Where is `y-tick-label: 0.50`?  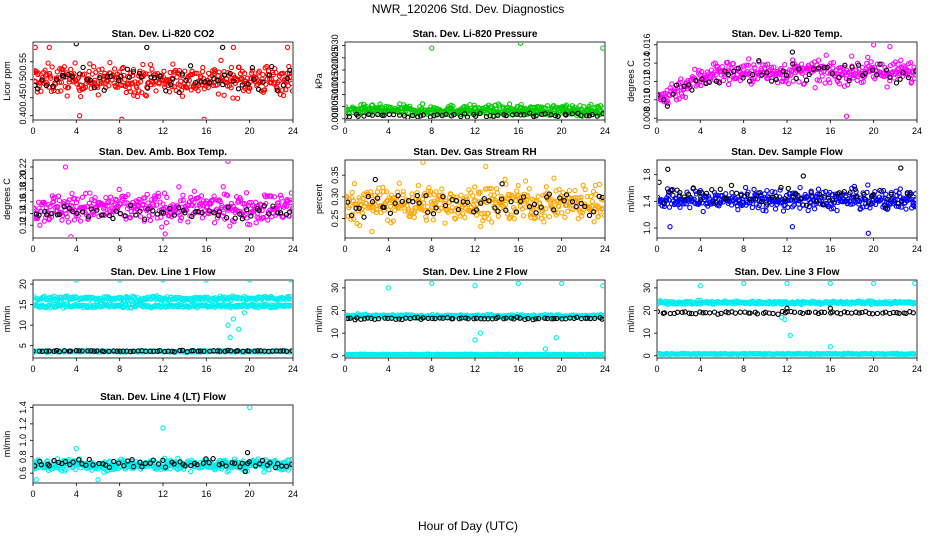 y-tick-label: 0.50 is located at coordinates (23, 80).